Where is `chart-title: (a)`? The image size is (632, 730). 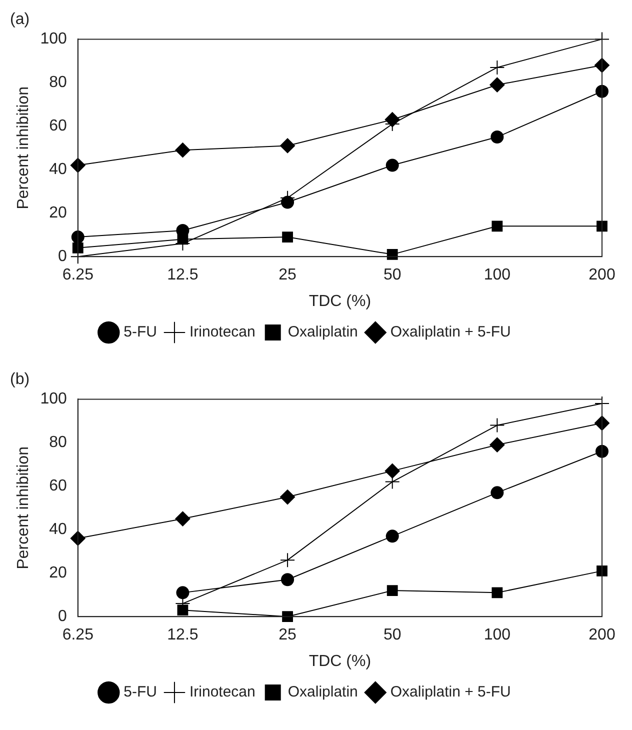
chart-title: (a) is located at coordinates (20, 19).